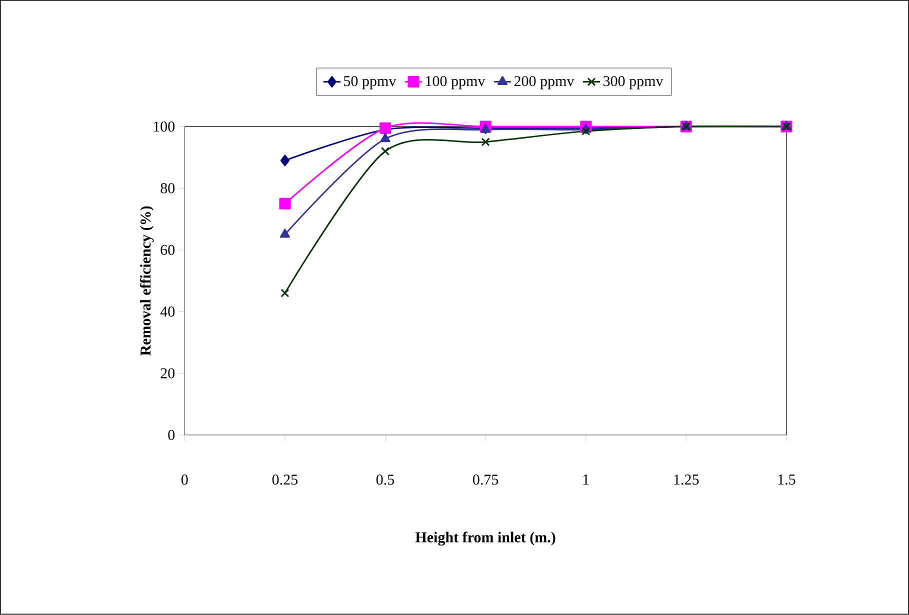 The image size is (909, 615). What do you see at coordinates (184, 479) in the screenshot?
I see `x-tick-label: 0` at bounding box center [184, 479].